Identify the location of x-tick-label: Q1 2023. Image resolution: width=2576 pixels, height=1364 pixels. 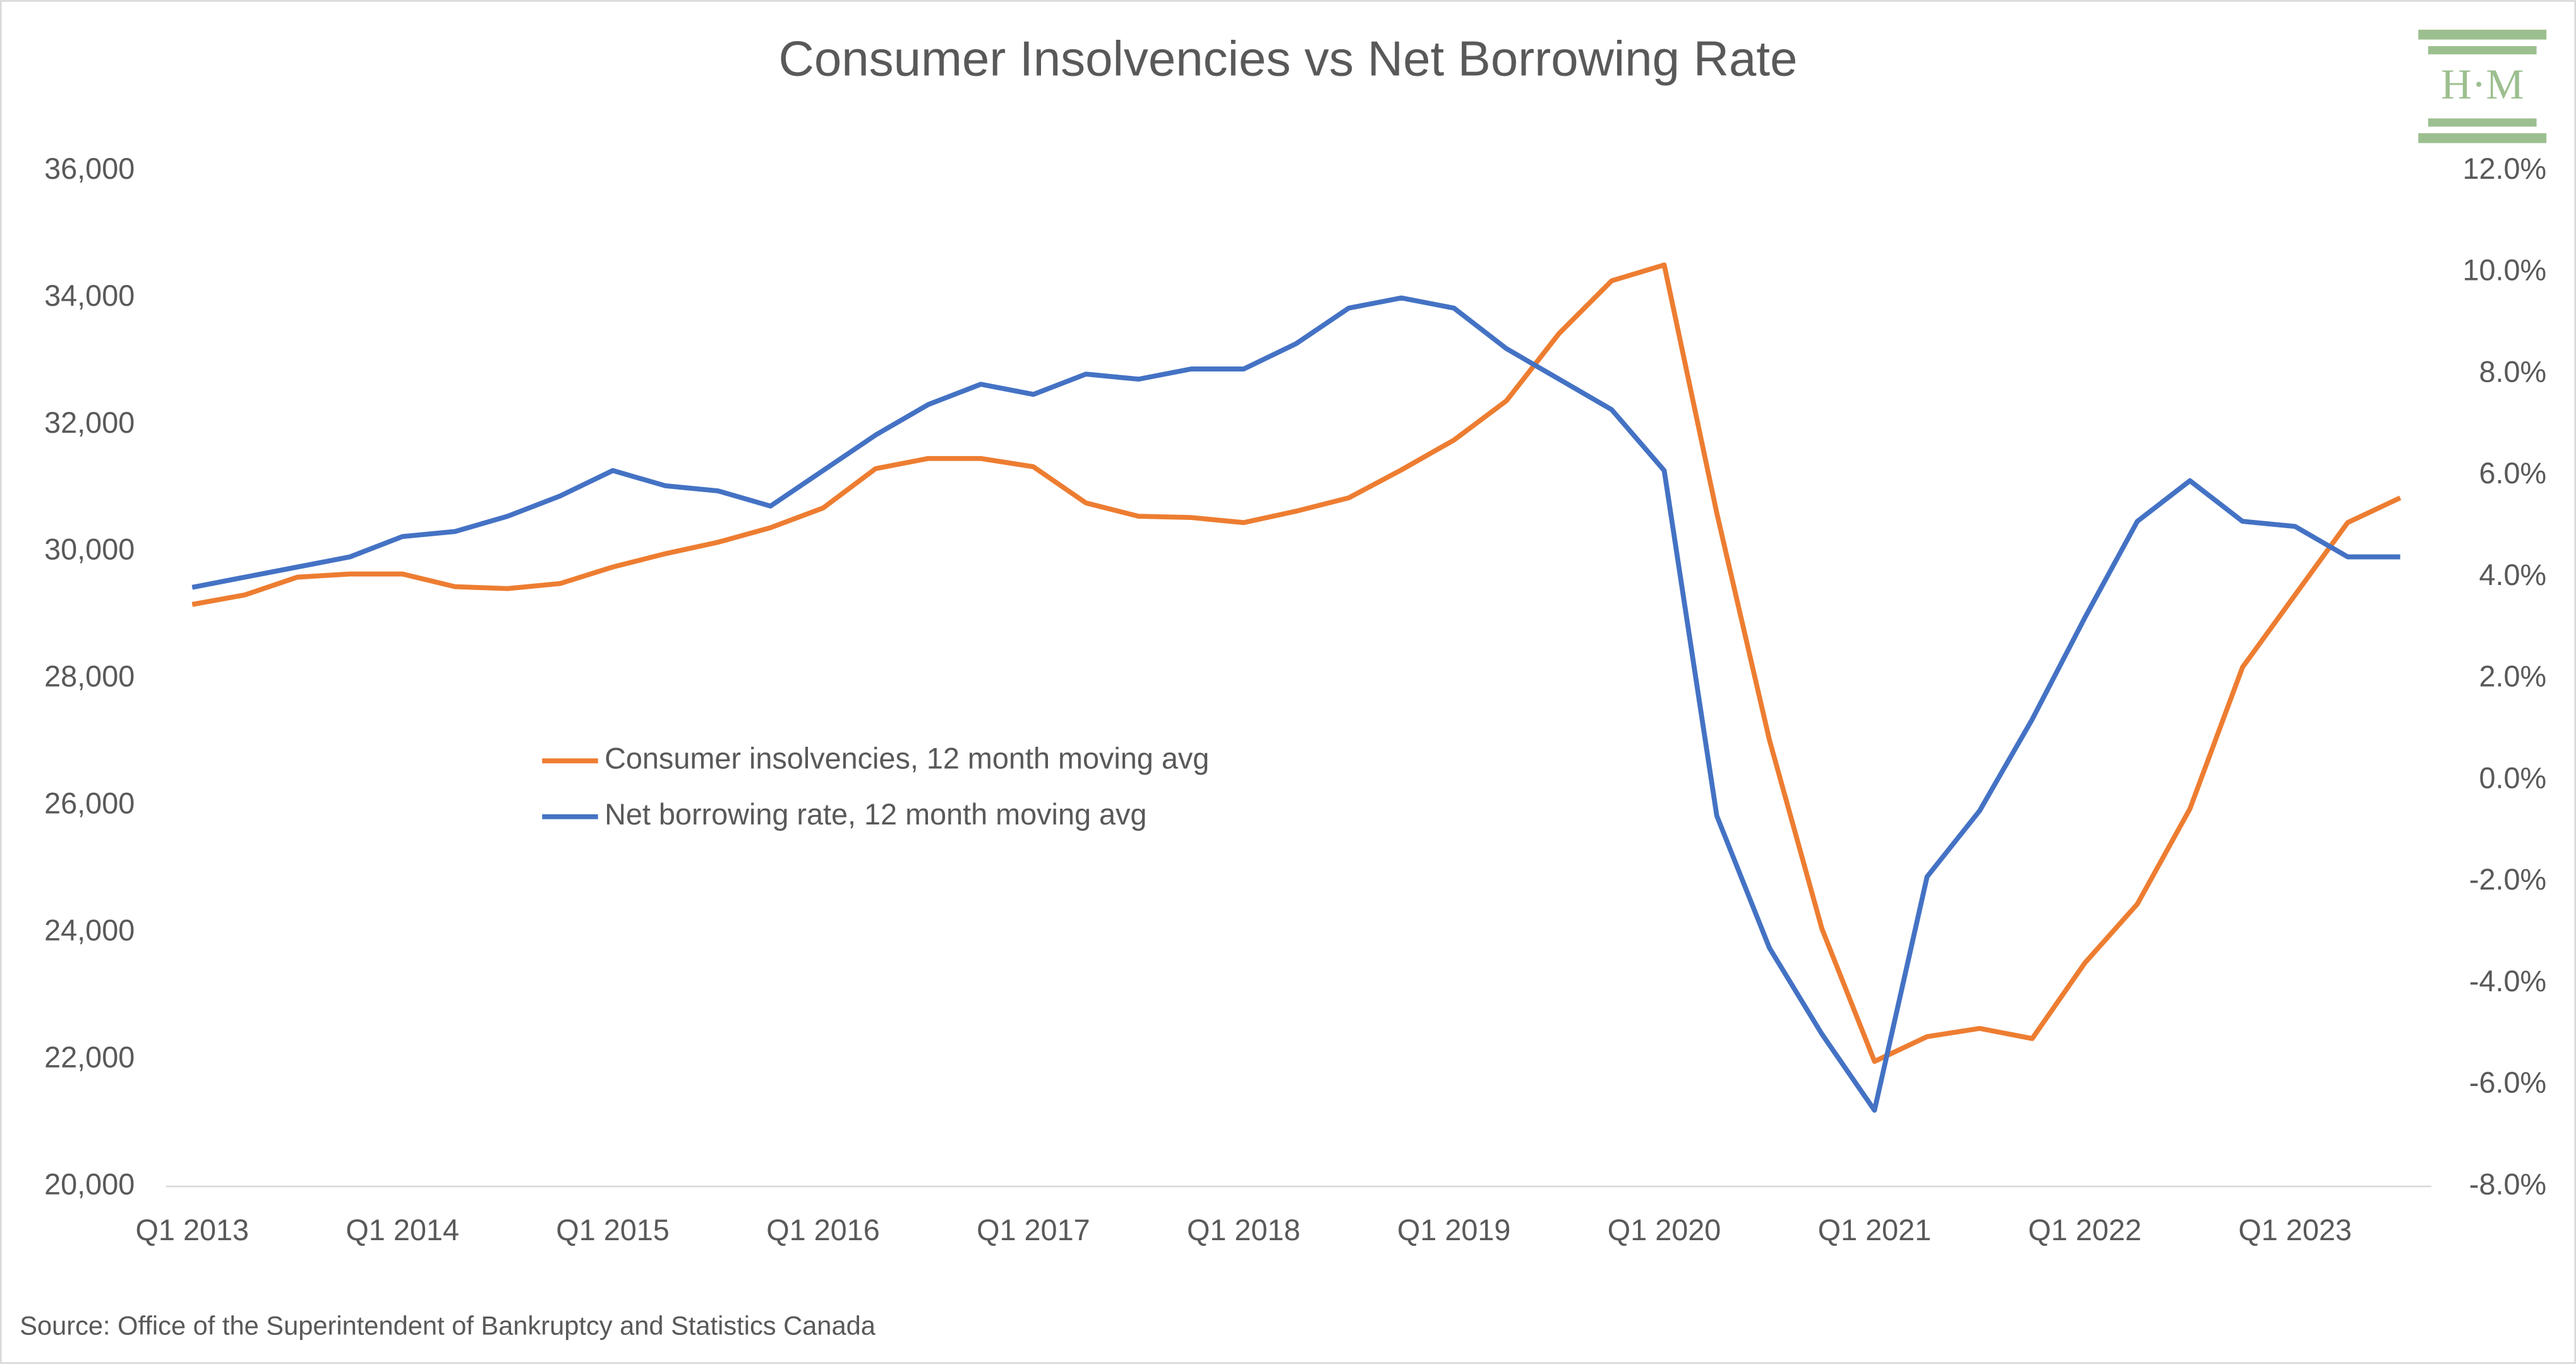
(2295, 1230).